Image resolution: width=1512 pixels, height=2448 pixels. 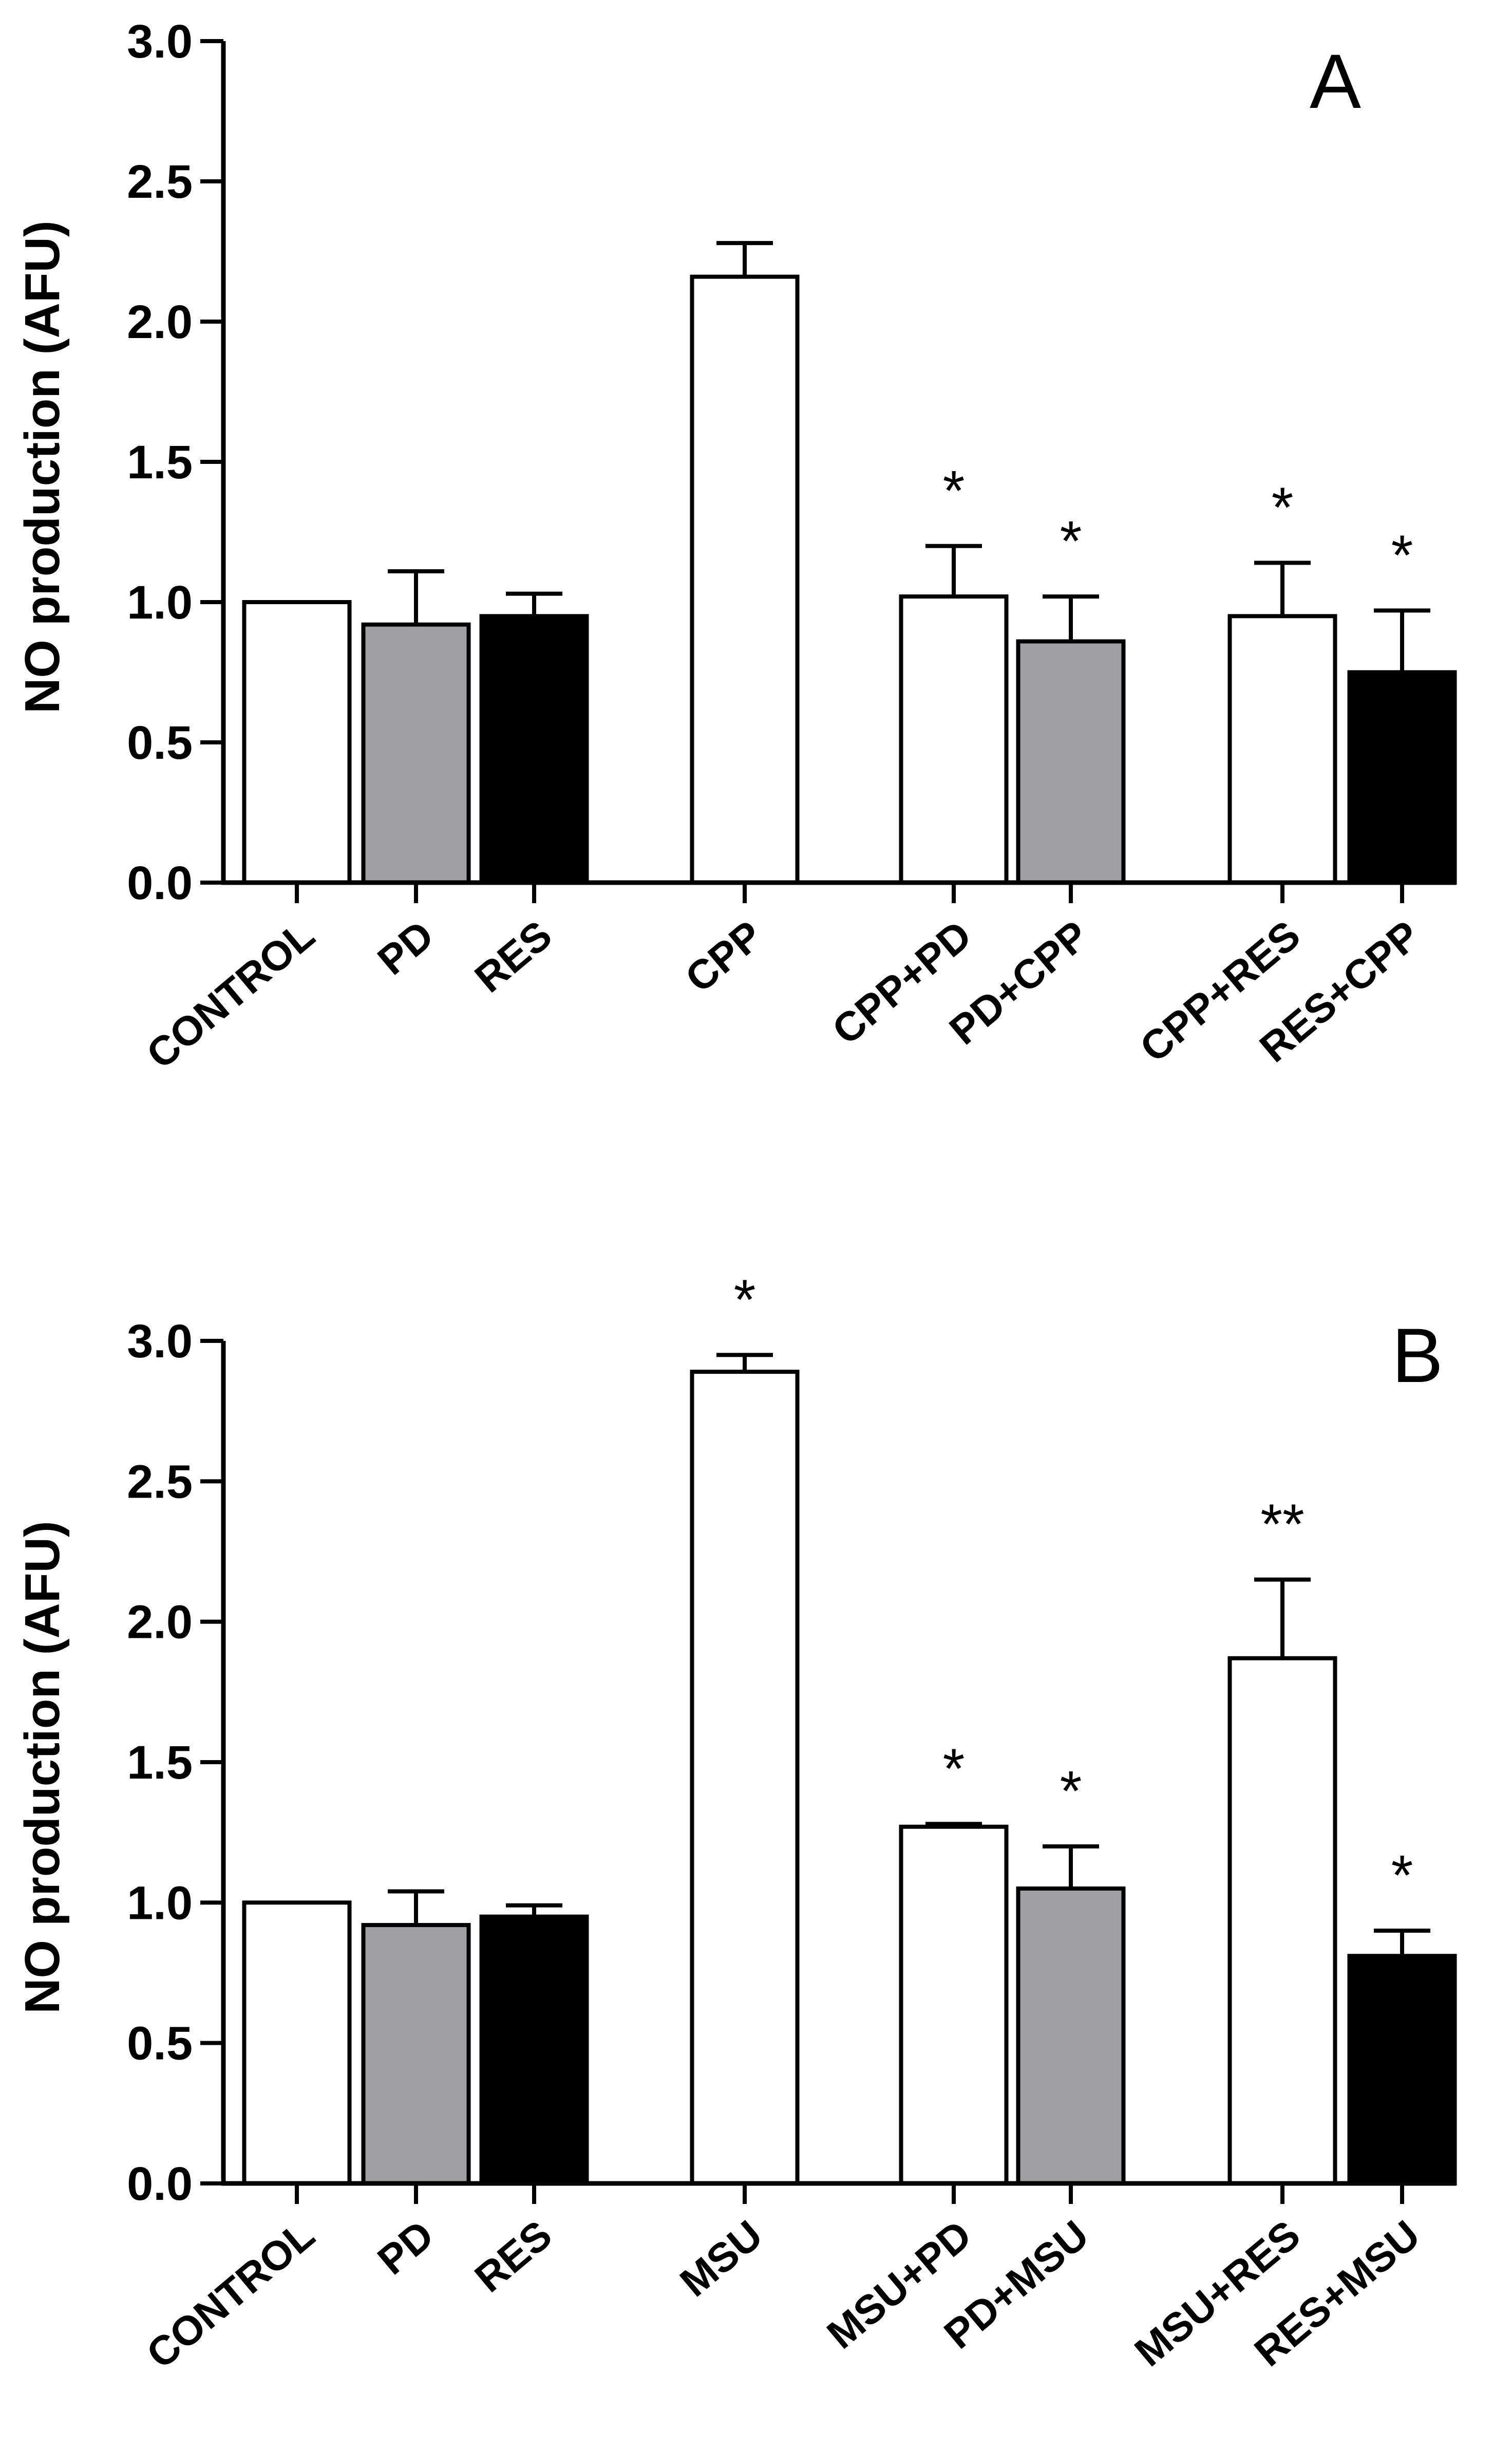 What do you see at coordinates (1282, 1524) in the screenshot?
I see `significance-marker: **` at bounding box center [1282, 1524].